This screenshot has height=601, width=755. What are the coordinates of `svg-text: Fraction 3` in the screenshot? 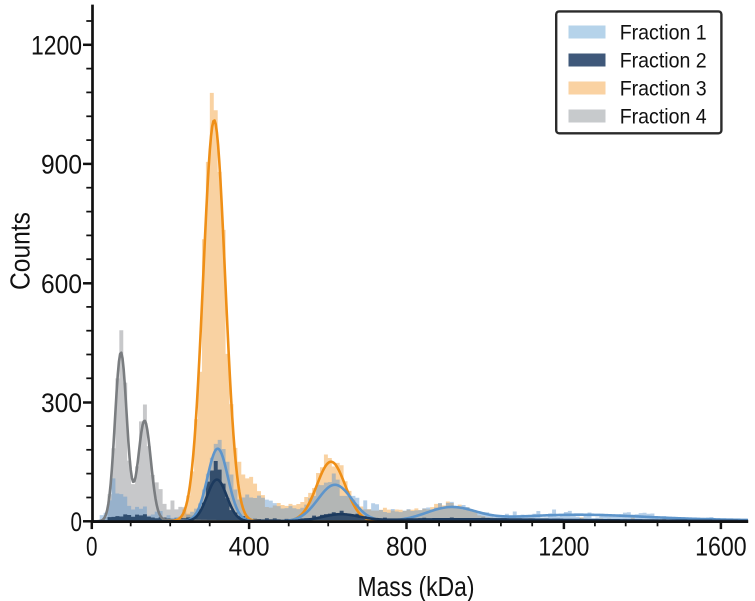 It's located at (663, 89).